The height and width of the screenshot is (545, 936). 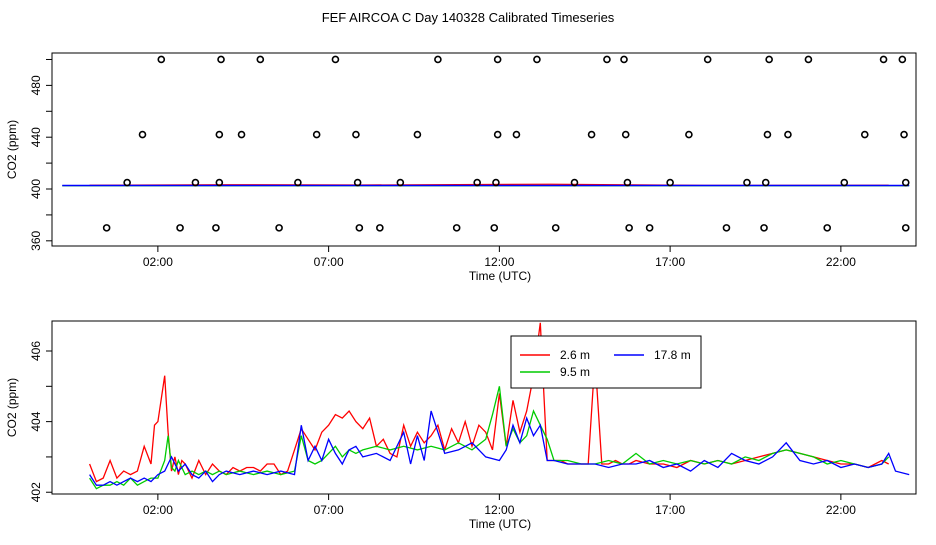 I want to click on y-tick-label: 440, so click(x=36, y=137).